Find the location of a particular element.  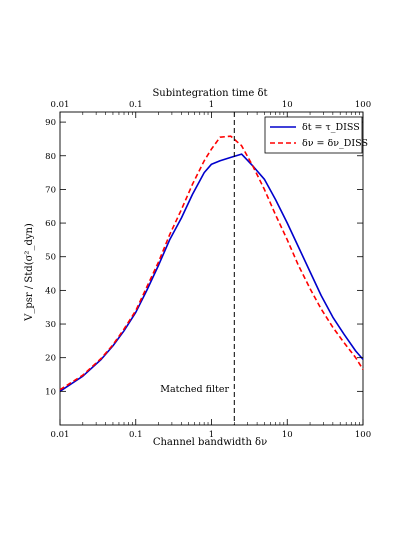

y-tick-label: 50 is located at coordinates (50, 258).